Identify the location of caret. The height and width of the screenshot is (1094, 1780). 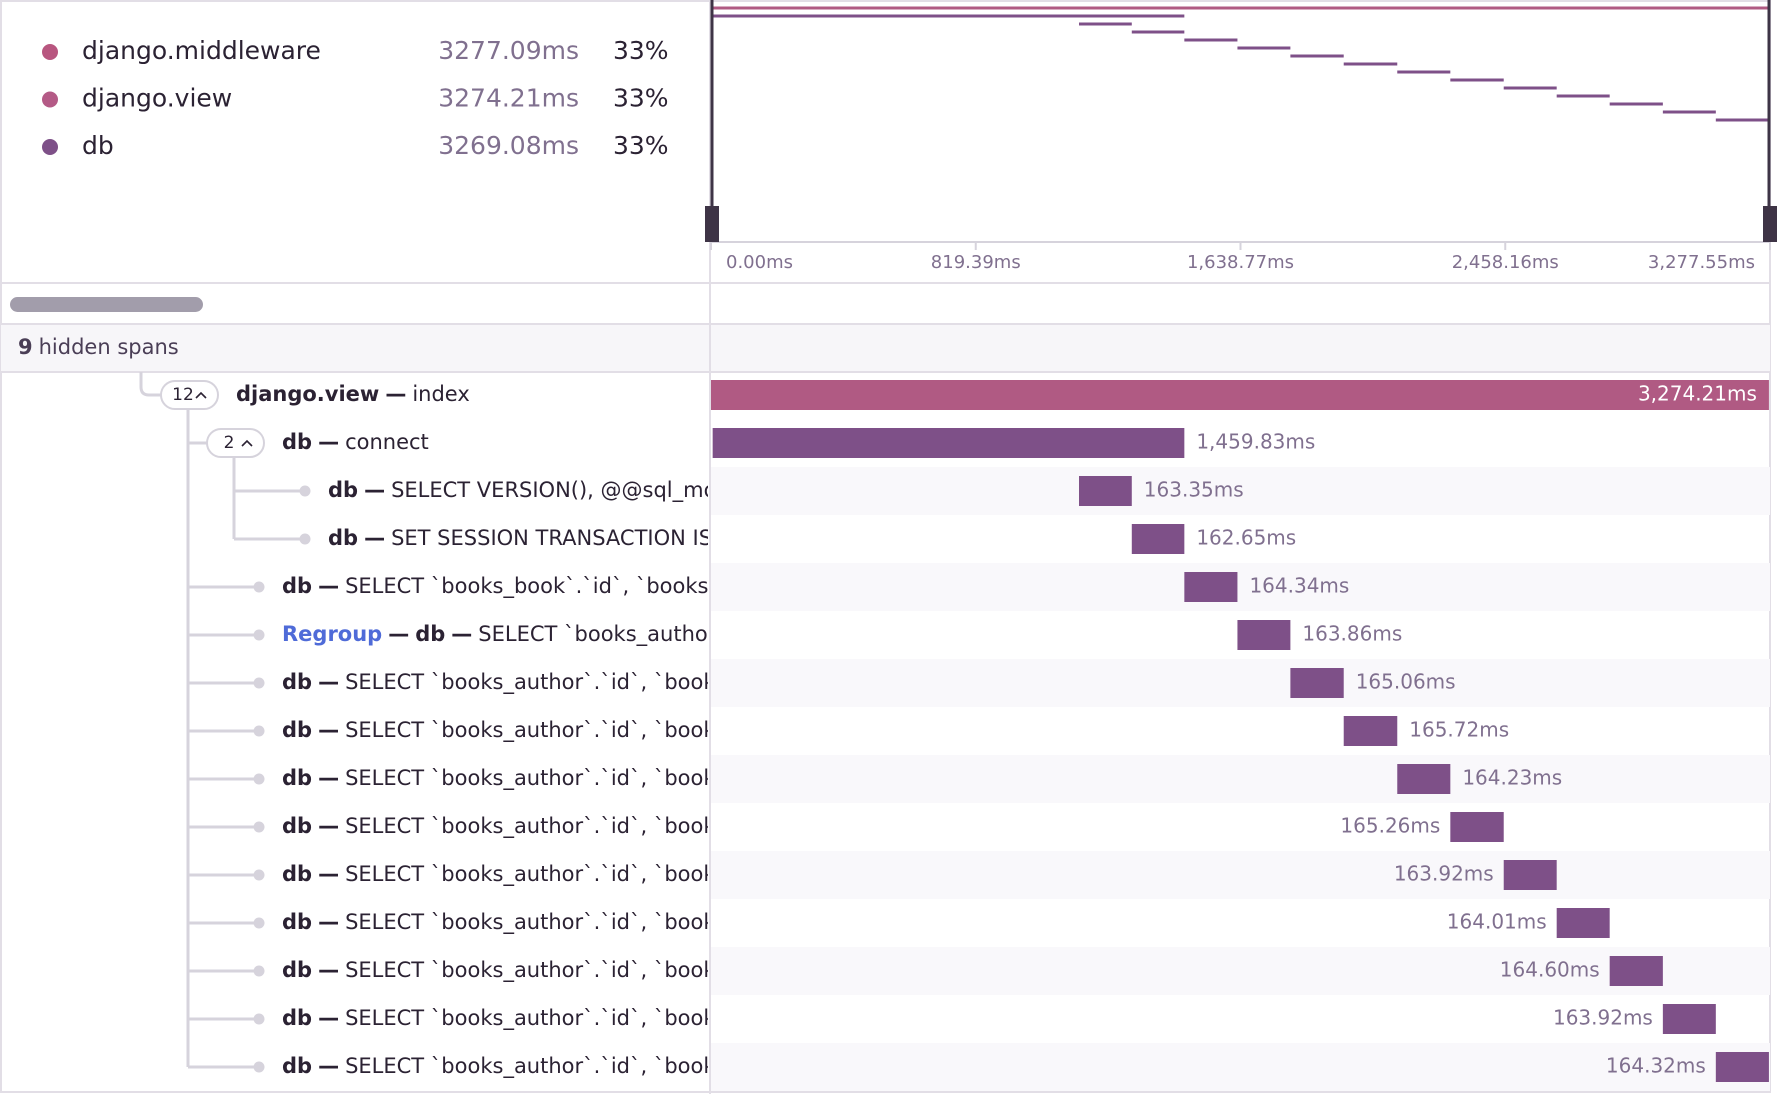
(201, 395).